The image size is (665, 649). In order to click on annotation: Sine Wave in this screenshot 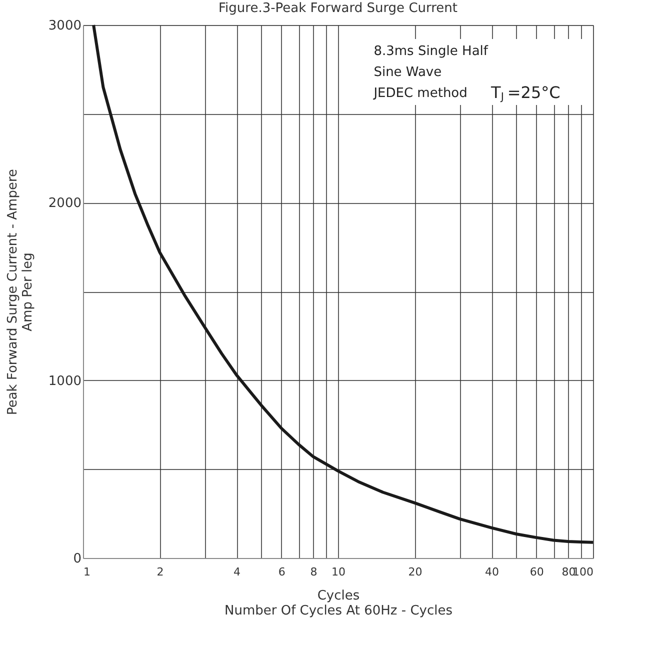, I will do `click(408, 72)`.